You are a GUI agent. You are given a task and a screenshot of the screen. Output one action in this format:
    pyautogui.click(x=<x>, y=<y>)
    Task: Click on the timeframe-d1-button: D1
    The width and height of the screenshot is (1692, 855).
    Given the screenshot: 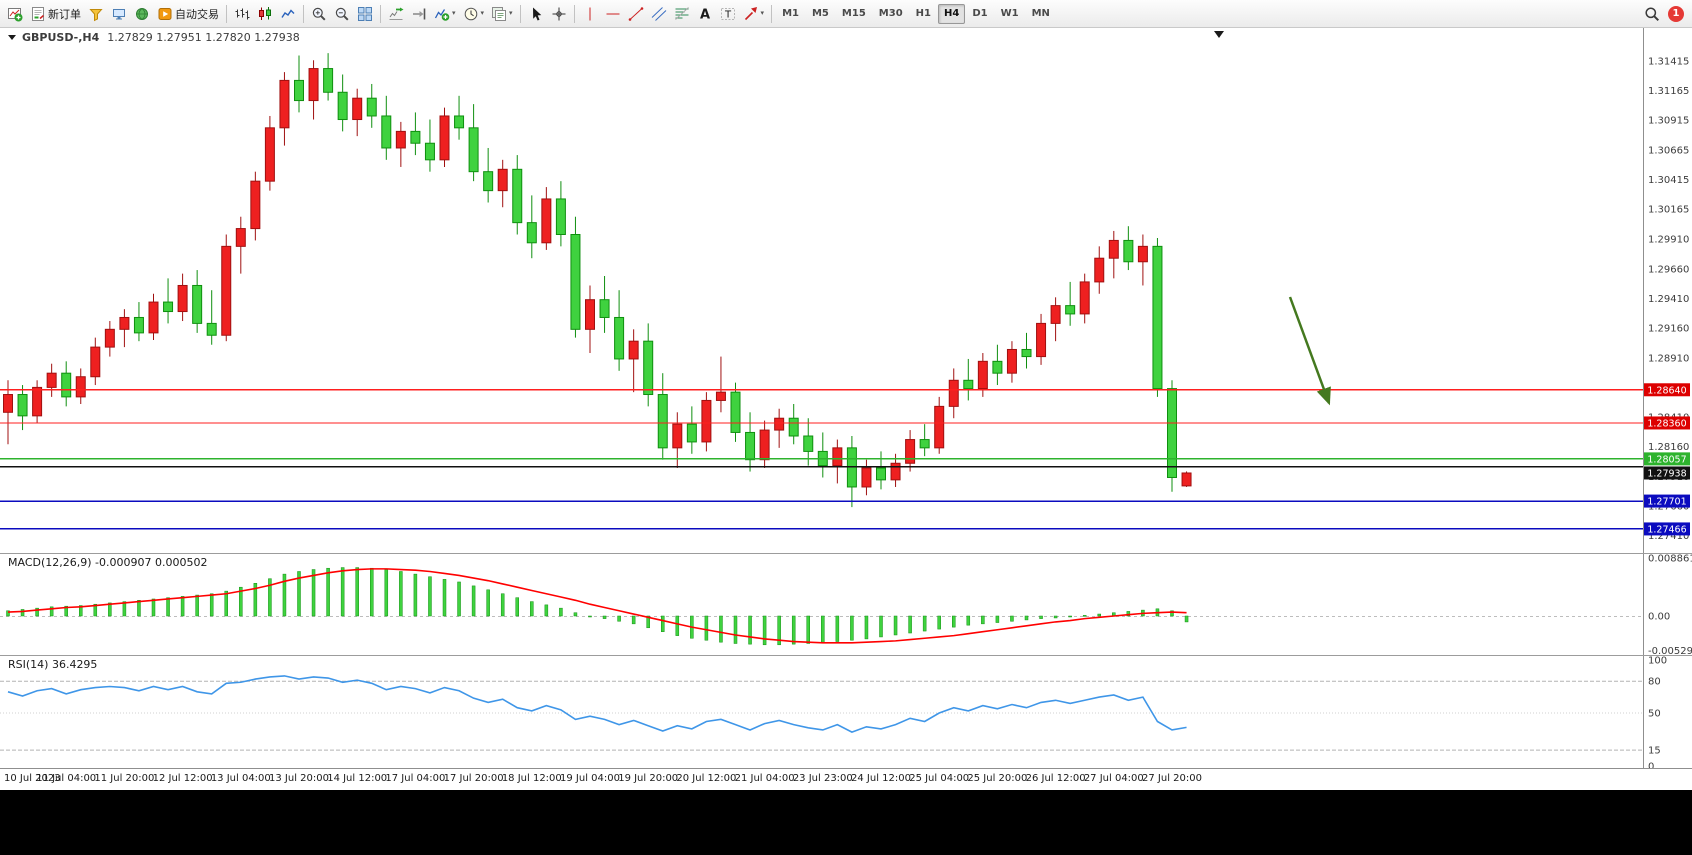 What is the action you would take?
    pyautogui.click(x=979, y=14)
    